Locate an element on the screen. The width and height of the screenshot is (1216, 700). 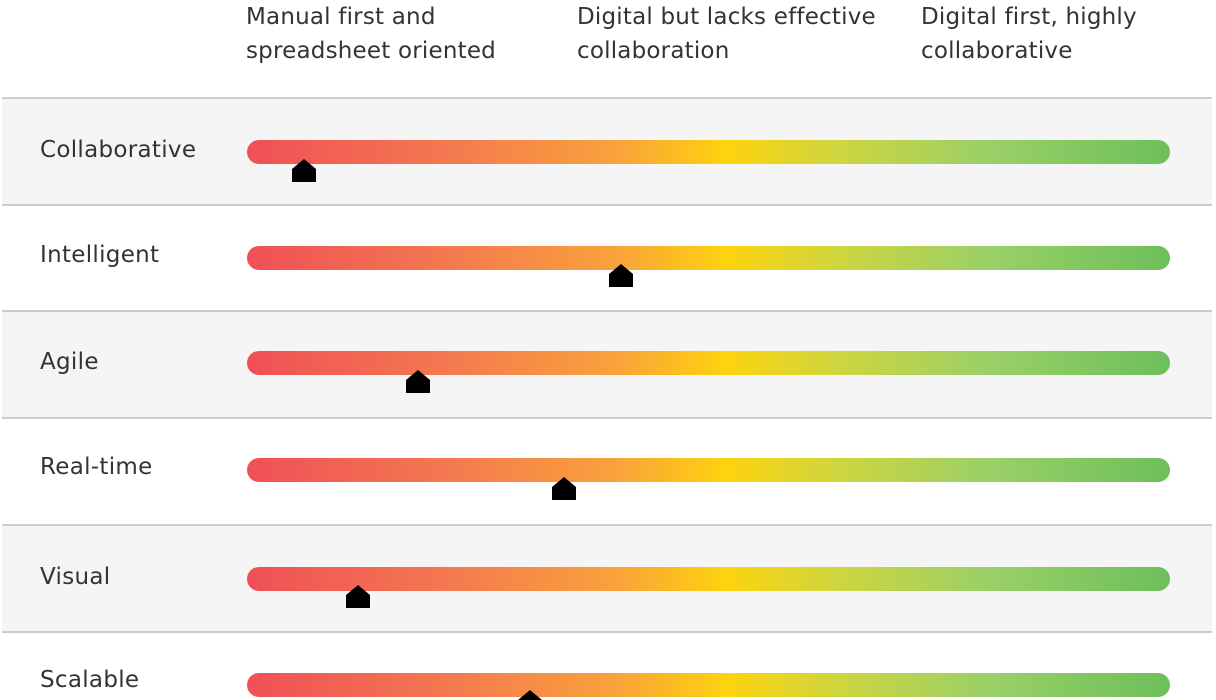
row-label: Collaborative is located at coordinates (118, 150).